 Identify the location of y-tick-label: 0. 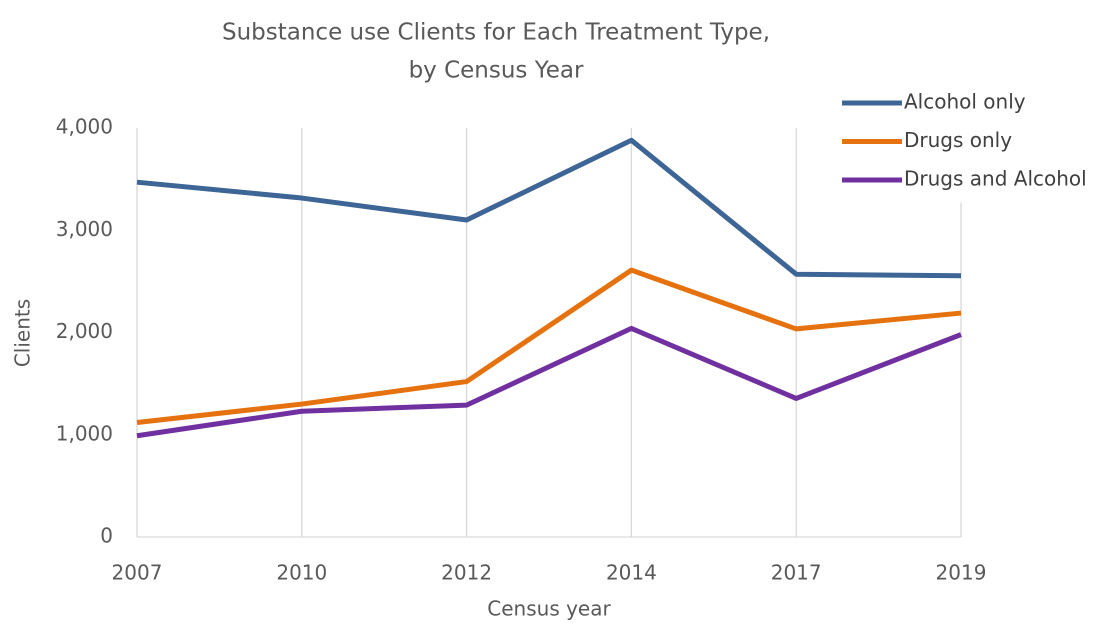
(106, 536).